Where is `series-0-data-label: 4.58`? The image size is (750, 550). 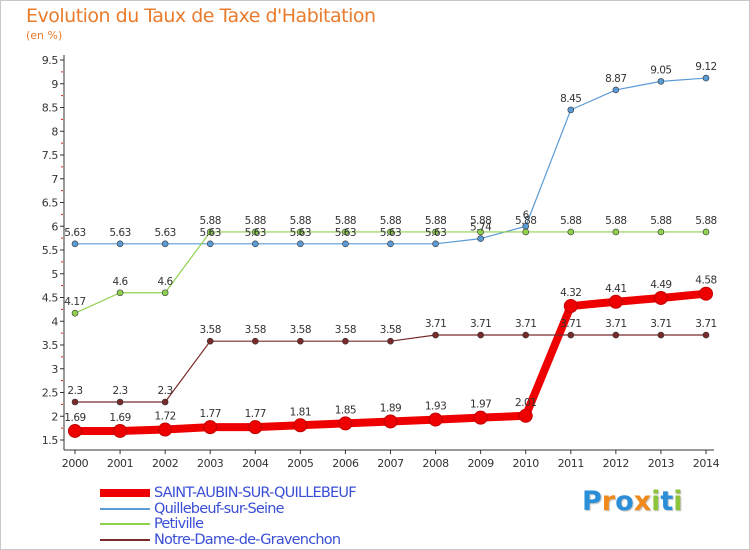
series-0-data-label: 4.58 is located at coordinates (705, 281).